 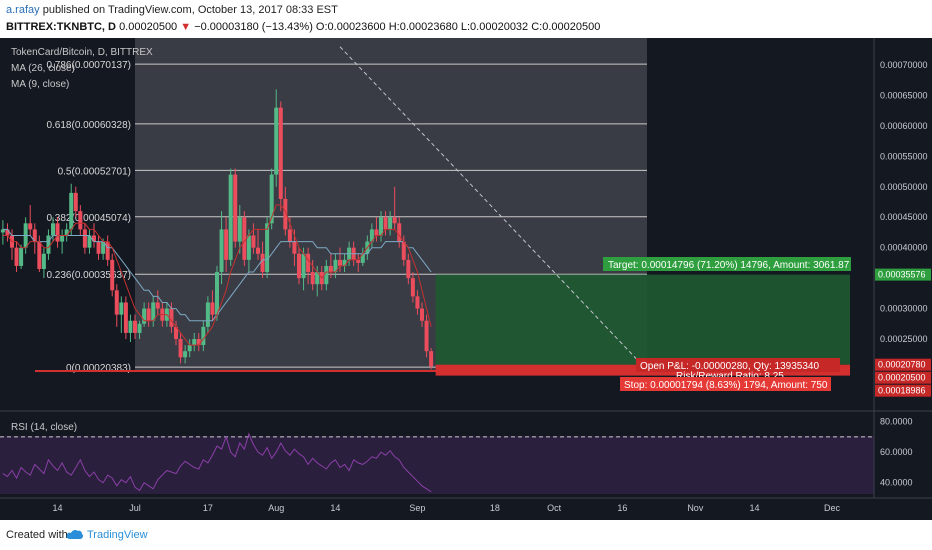 I want to click on time-tick-label: 18, so click(x=495, y=508).